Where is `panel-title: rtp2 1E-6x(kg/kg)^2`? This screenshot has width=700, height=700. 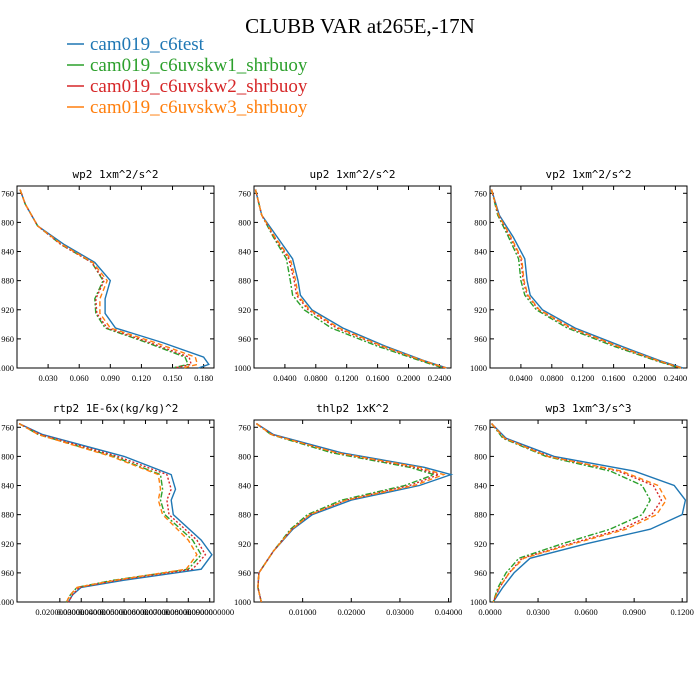
panel-title: rtp2 1E-6x(kg/kg)^2 is located at coordinates (116, 408).